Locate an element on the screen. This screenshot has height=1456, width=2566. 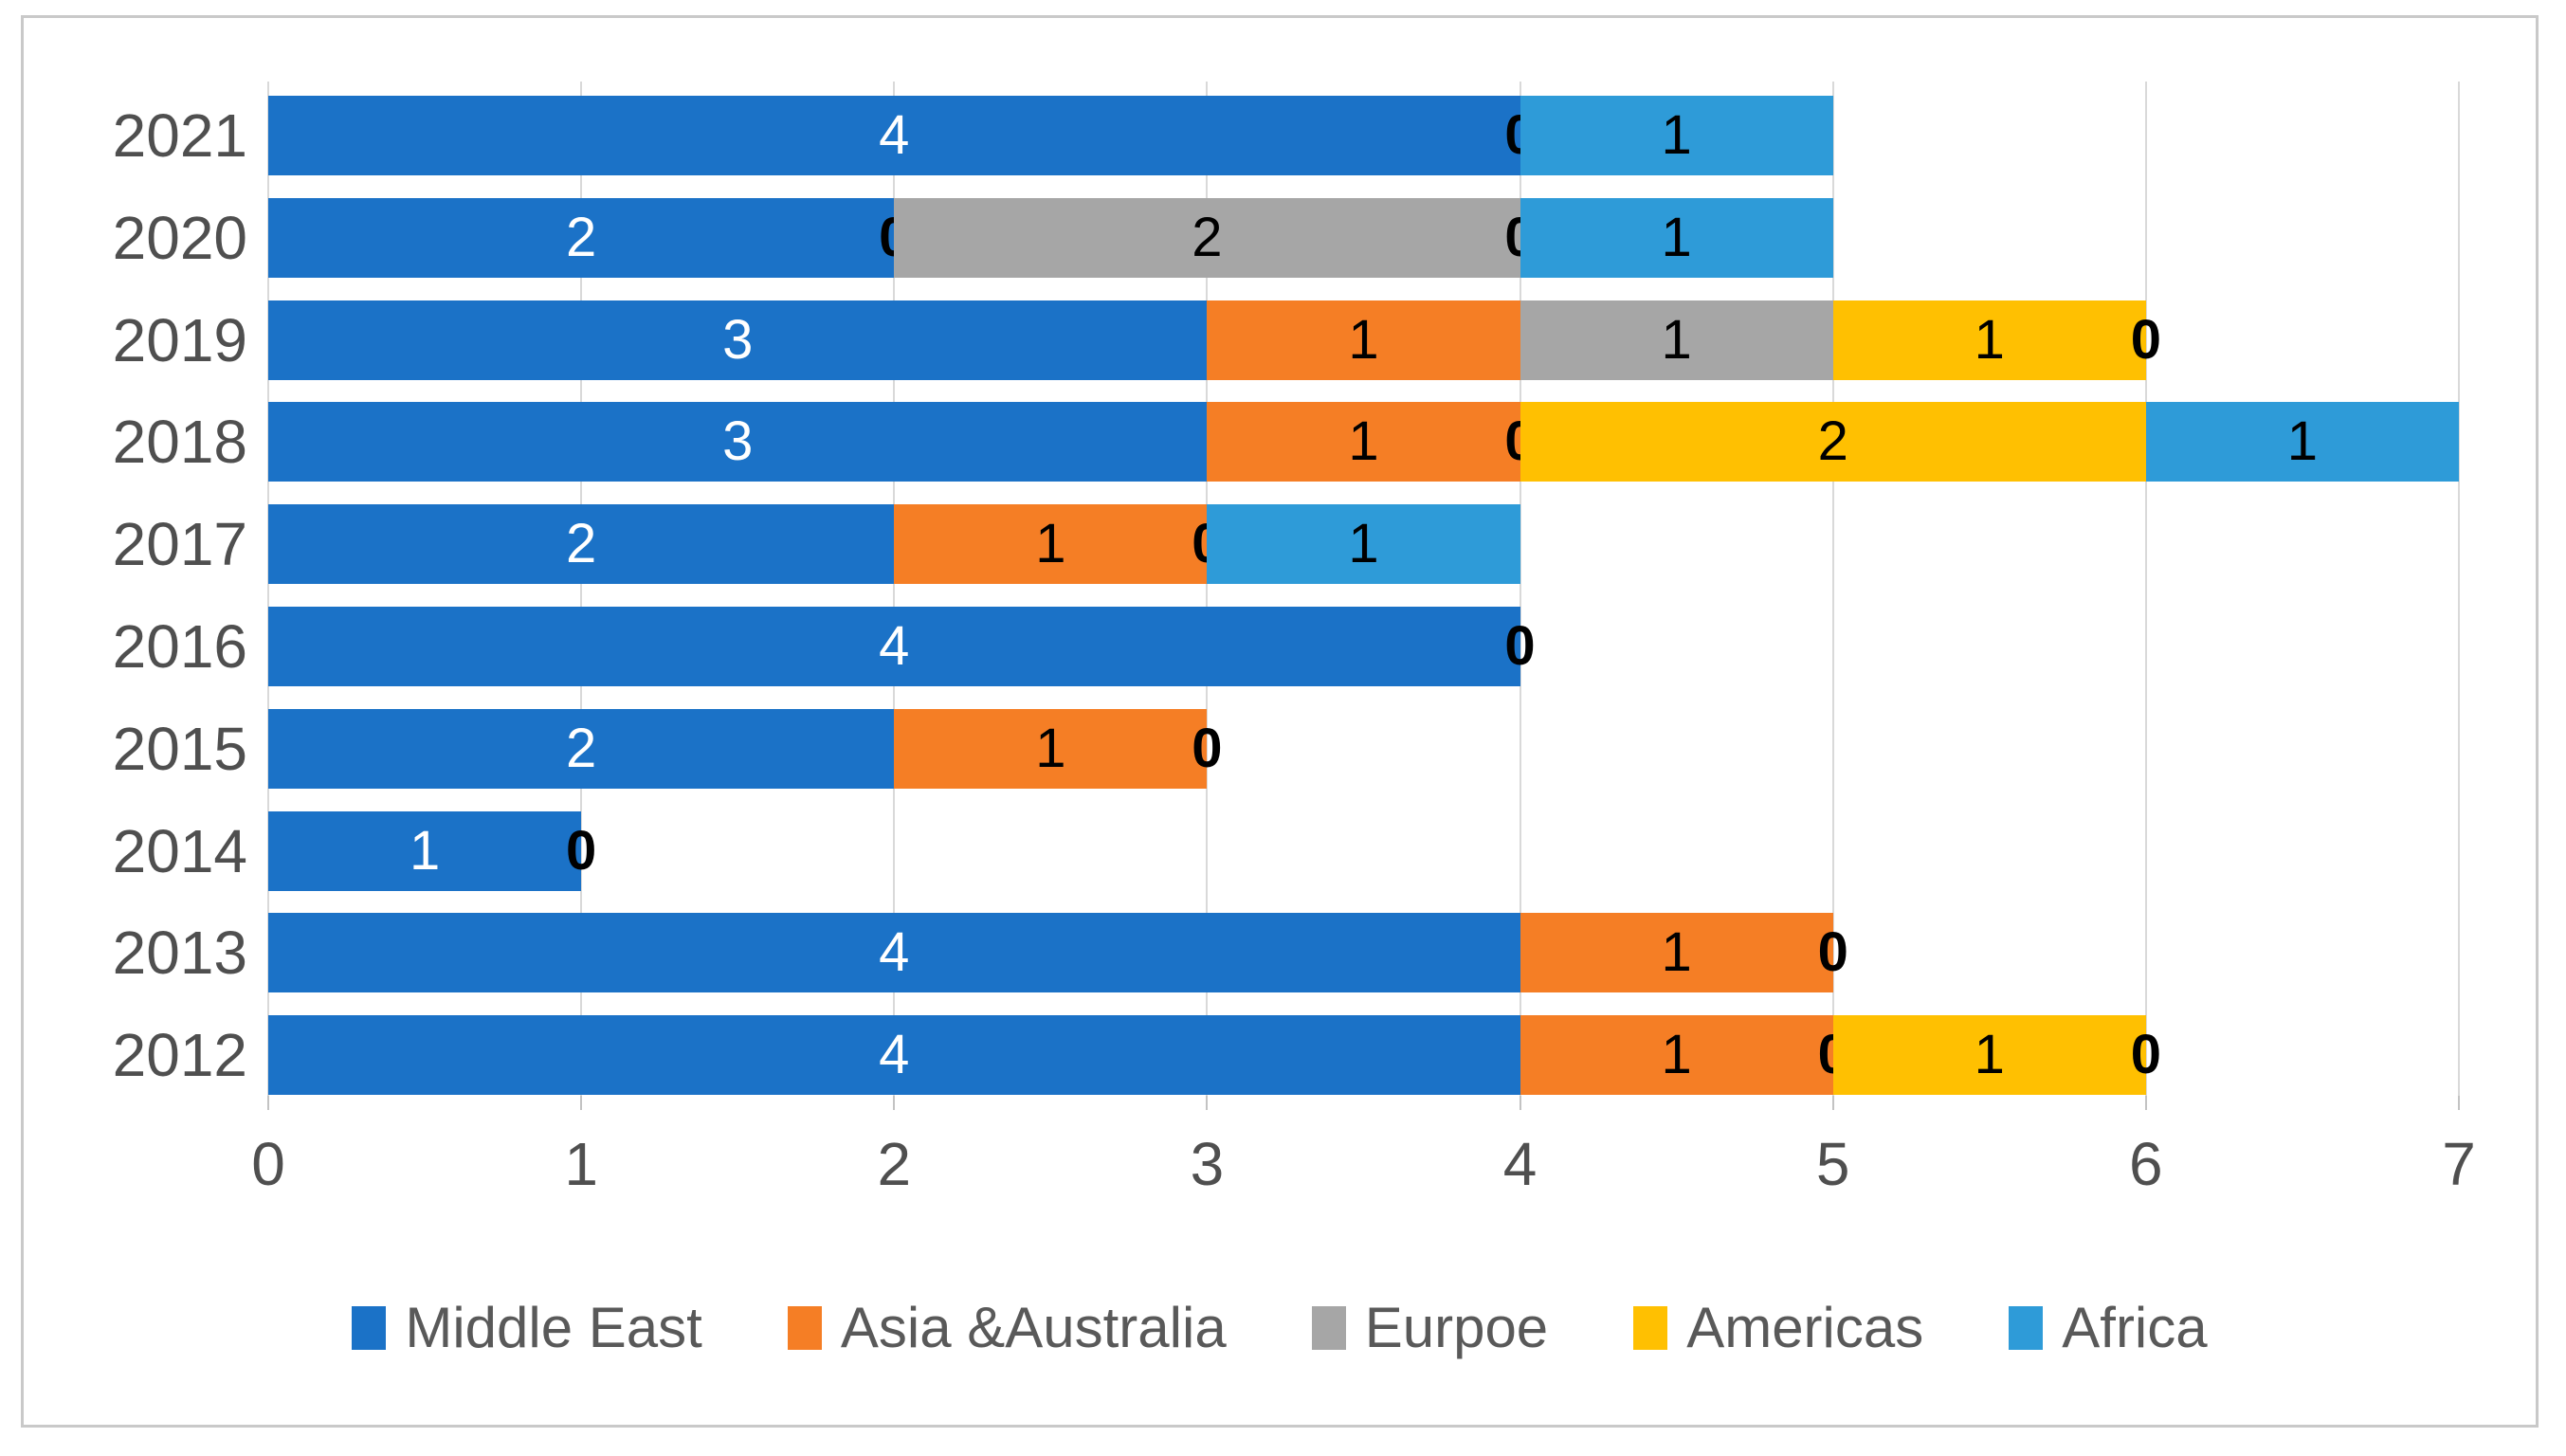
x-axis-tick-label: 4 is located at coordinates (1520, 1164).